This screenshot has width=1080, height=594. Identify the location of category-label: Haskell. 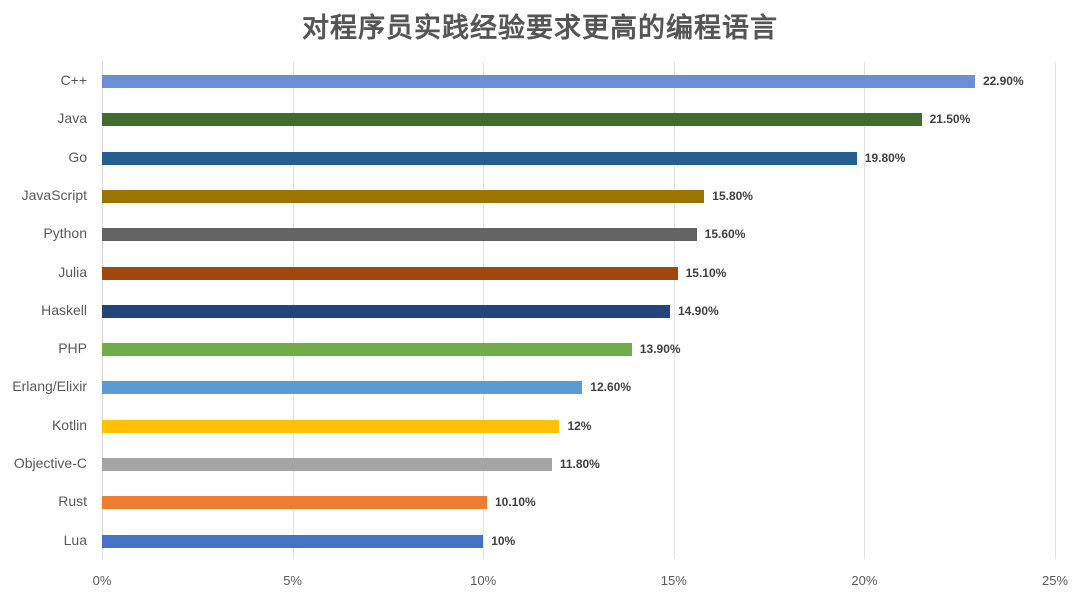
(64, 309).